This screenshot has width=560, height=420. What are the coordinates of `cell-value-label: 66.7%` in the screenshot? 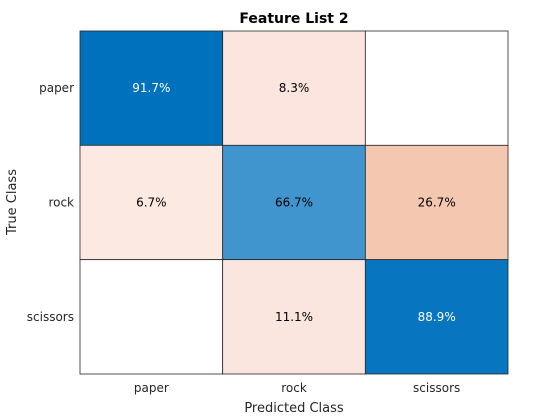 It's located at (294, 202).